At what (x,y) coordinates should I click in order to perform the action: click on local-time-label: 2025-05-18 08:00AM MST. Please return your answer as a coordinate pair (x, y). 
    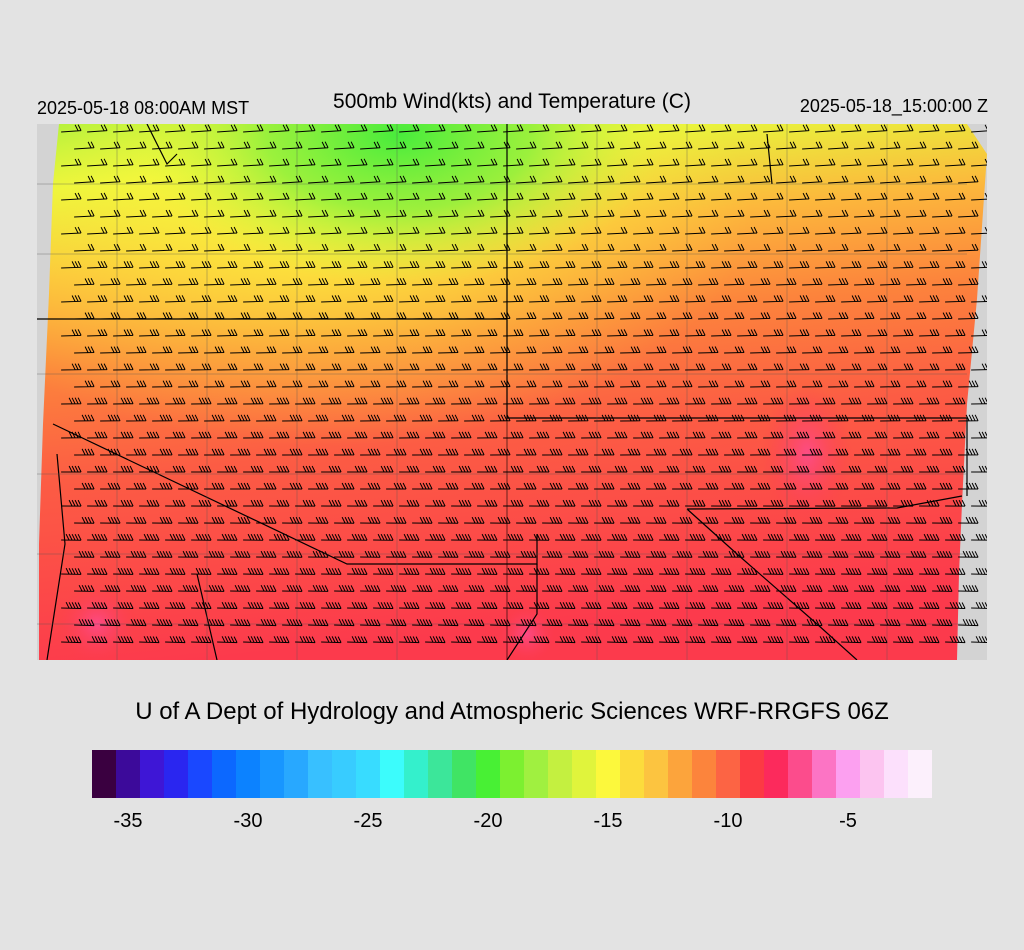
    Looking at the image, I should click on (143, 108).